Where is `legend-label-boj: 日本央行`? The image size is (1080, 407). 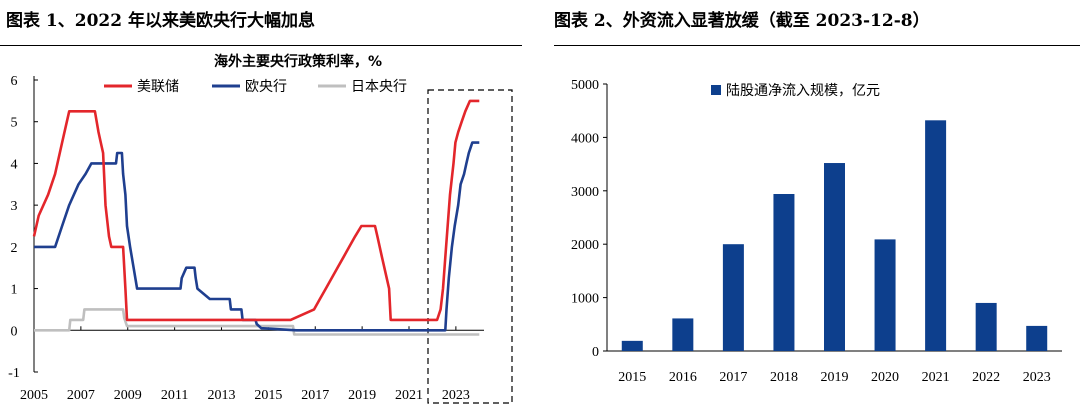 legend-label-boj: 日本央行 is located at coordinates (379, 87).